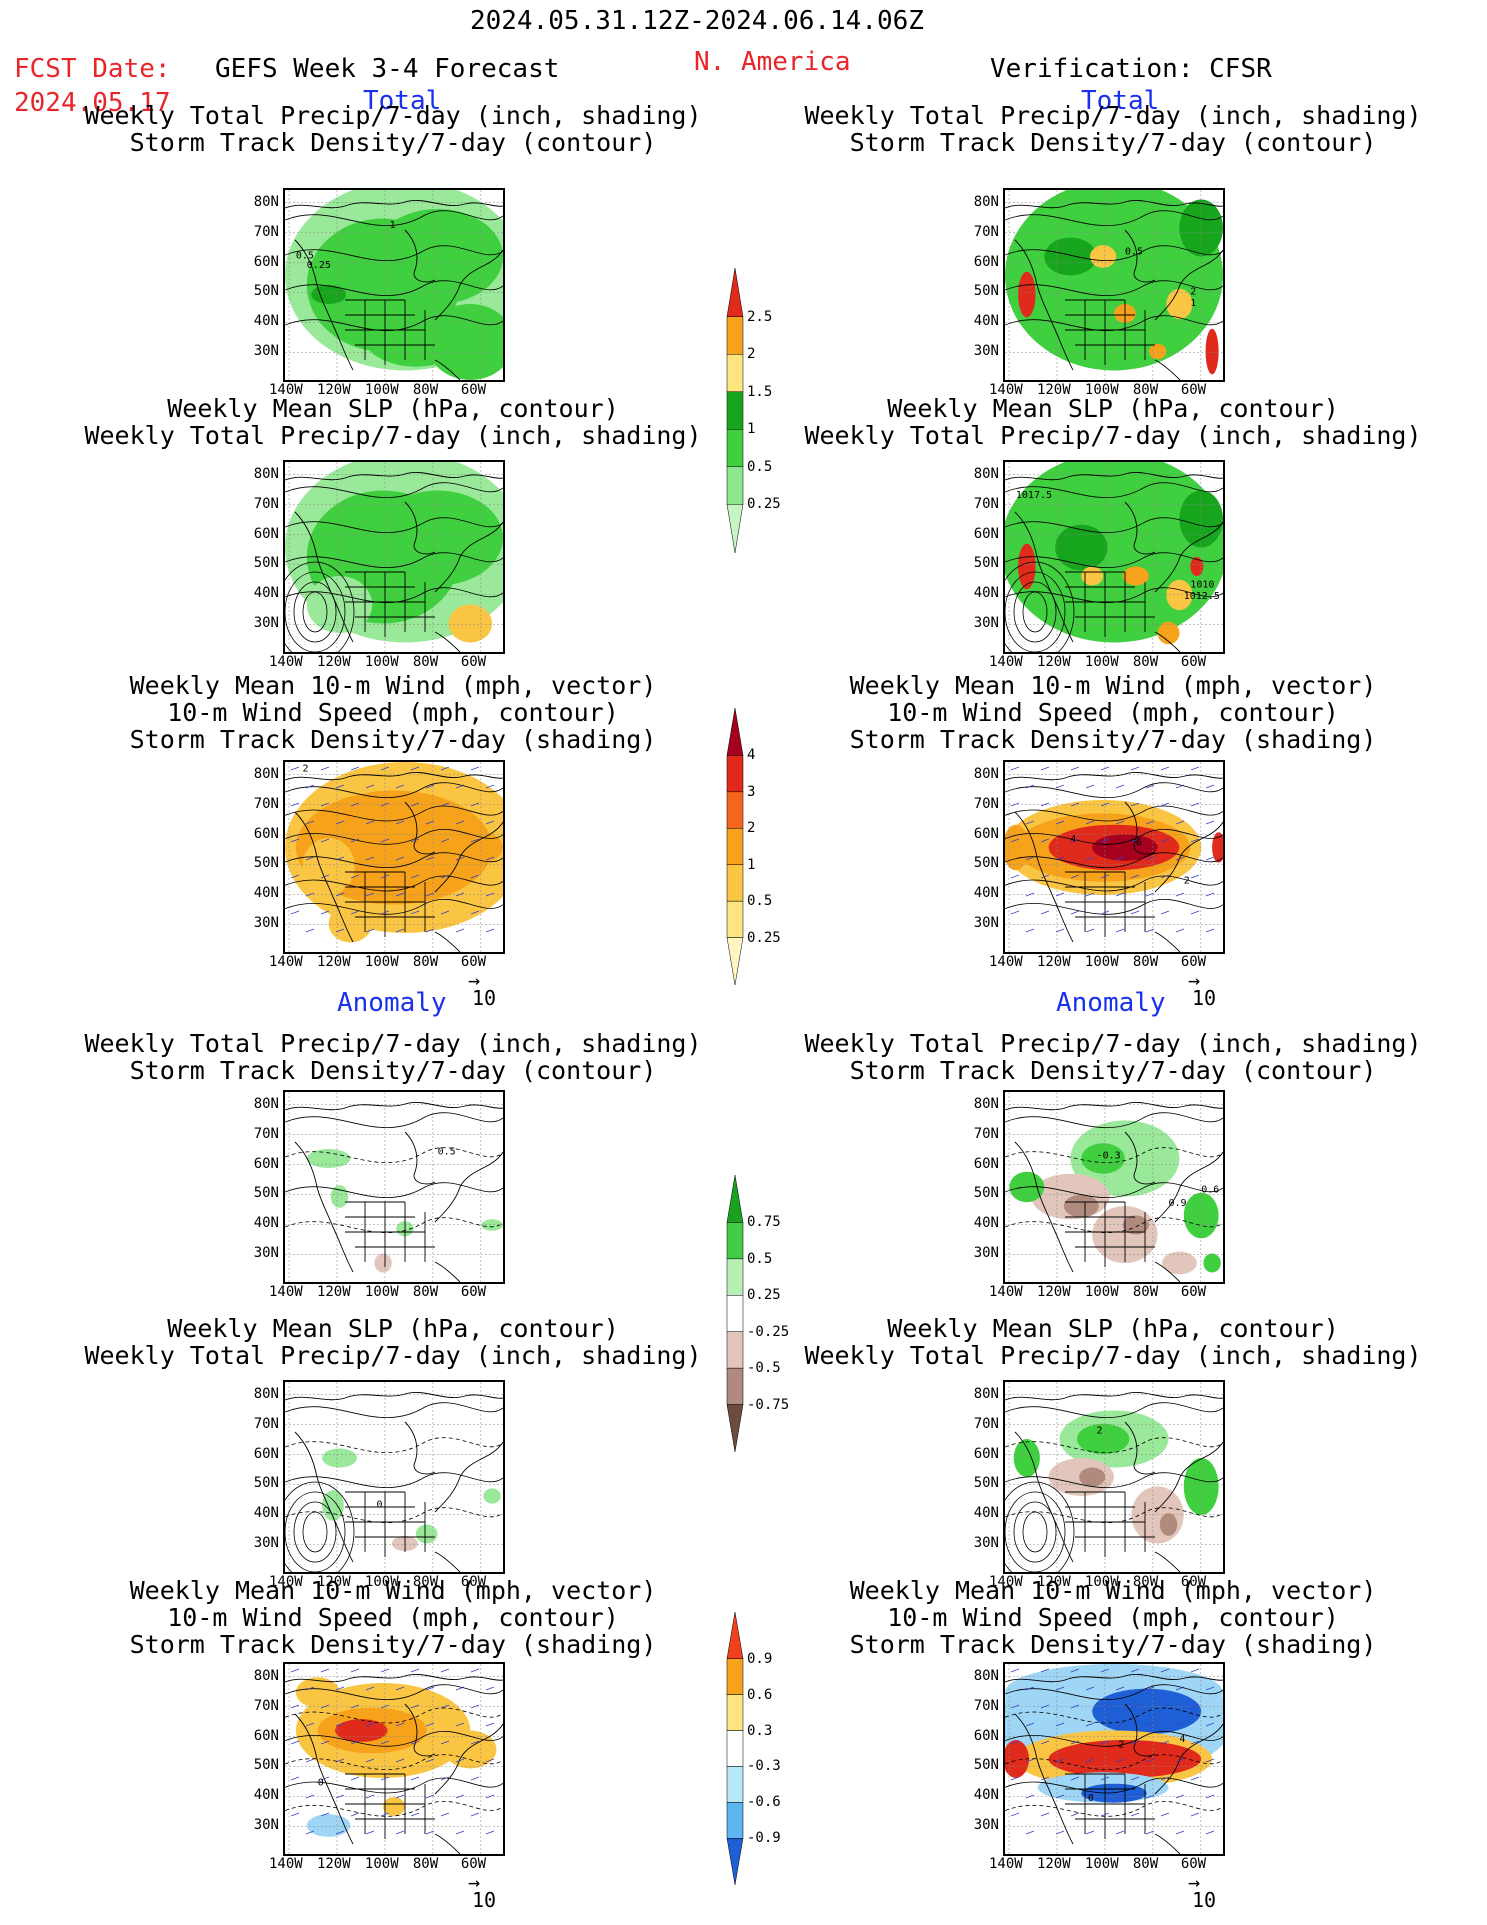  I want to click on colorbar-label: 1, so click(751, 864).